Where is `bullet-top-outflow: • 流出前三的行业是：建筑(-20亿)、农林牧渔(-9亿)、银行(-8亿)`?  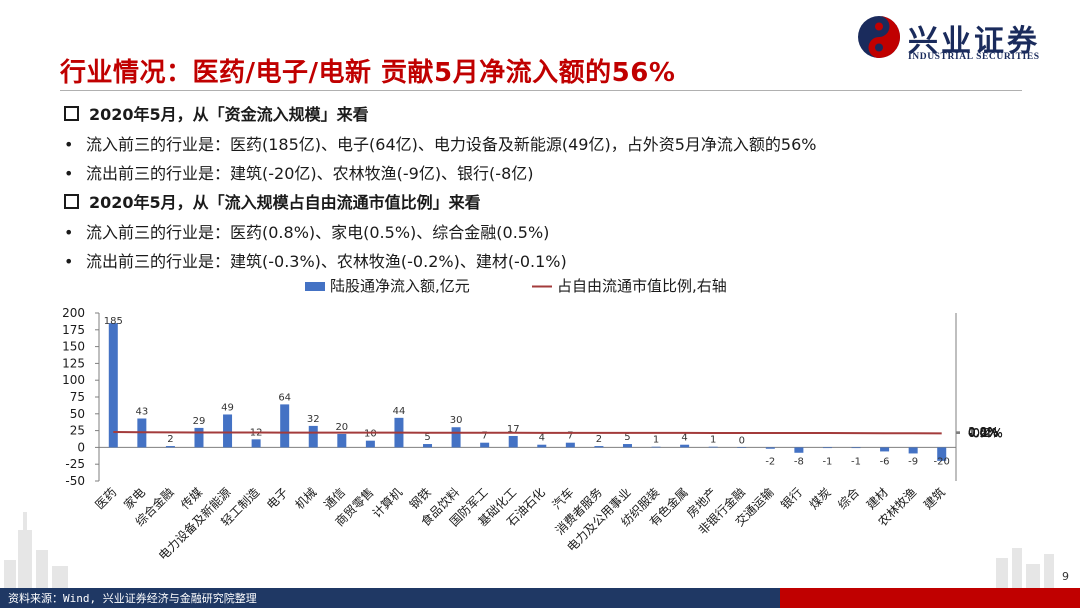 bullet-top-outflow: • 流出前三的行业是：建筑(-20亿)、农林牧渔(-9亿)、银行(-8亿) is located at coordinates (299, 172).